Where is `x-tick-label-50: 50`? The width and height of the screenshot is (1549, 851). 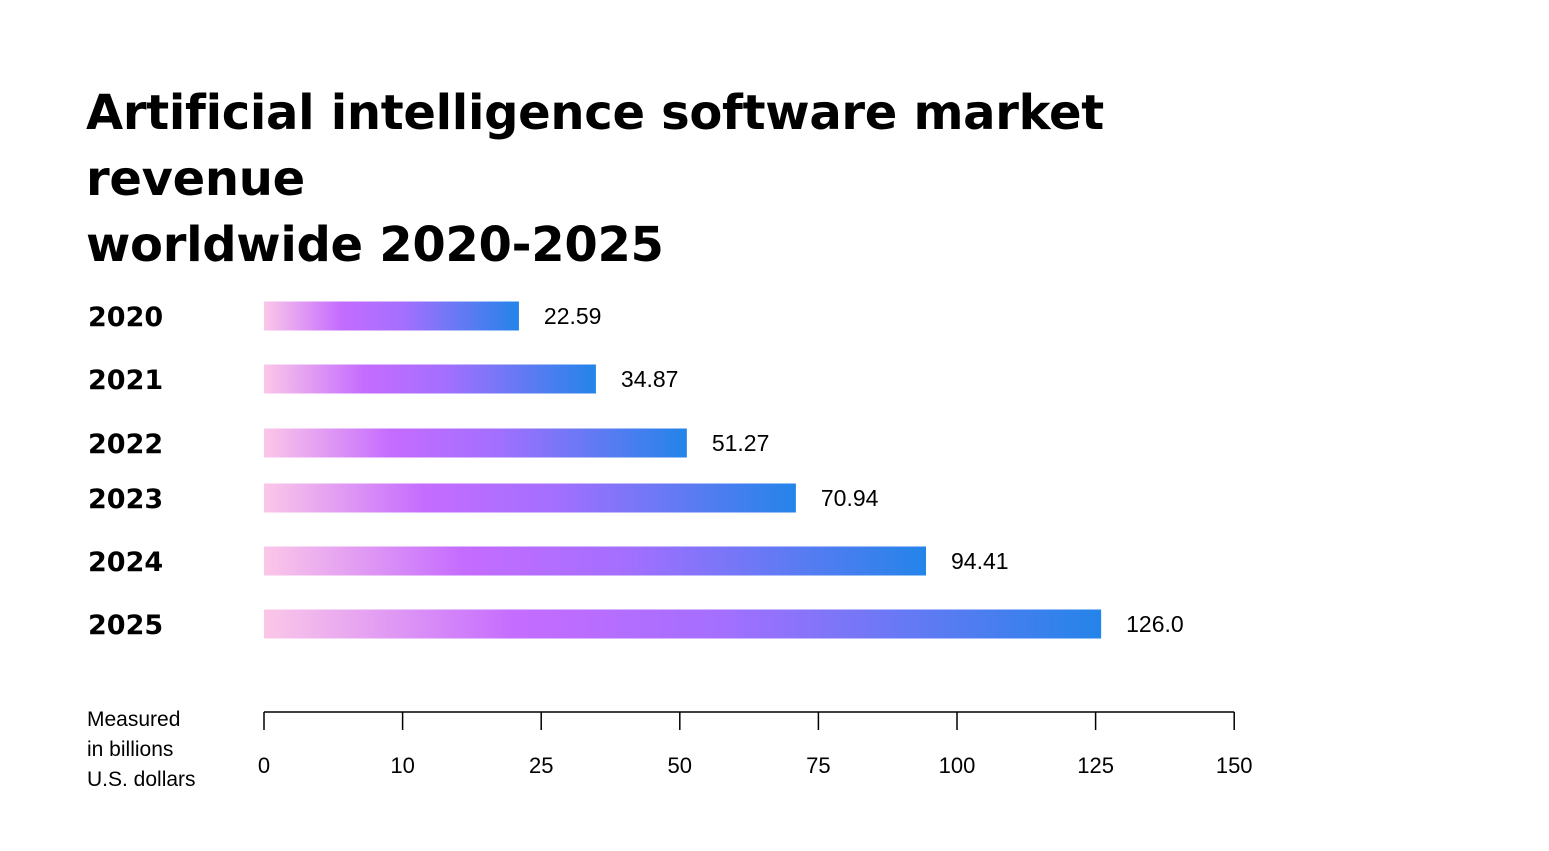 x-tick-label-50: 50 is located at coordinates (680, 765).